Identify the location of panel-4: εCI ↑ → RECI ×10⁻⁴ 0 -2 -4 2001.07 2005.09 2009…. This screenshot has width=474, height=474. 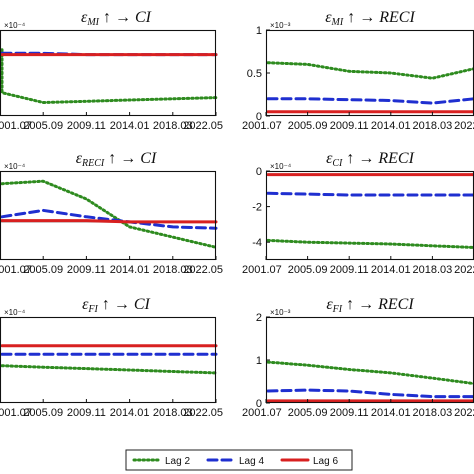
(358, 213).